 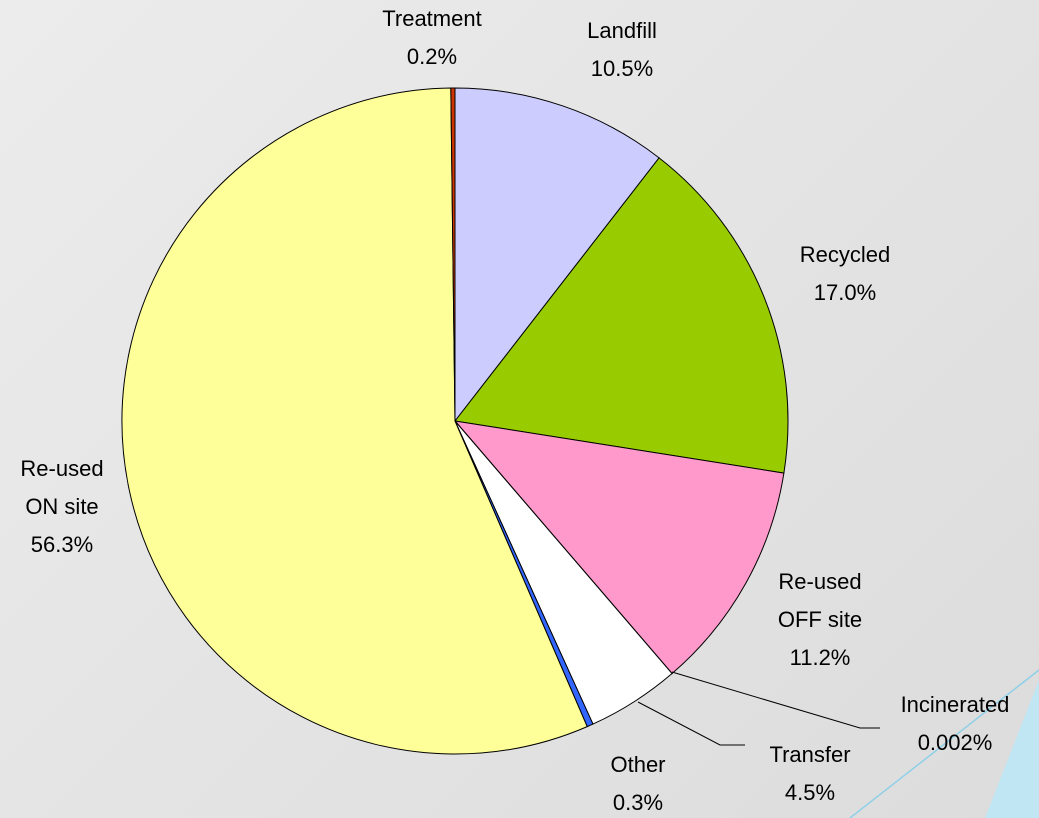 What do you see at coordinates (845, 254) in the screenshot?
I see `slice-name: Recycled` at bounding box center [845, 254].